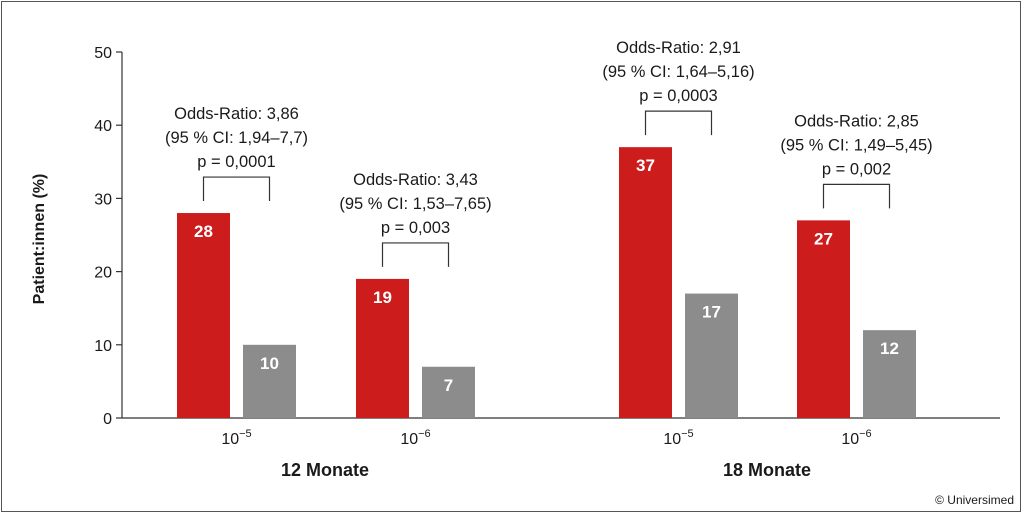 The image size is (1024, 515). I want to click on odds-ratio-annotation: p = 0,002, so click(856, 169).